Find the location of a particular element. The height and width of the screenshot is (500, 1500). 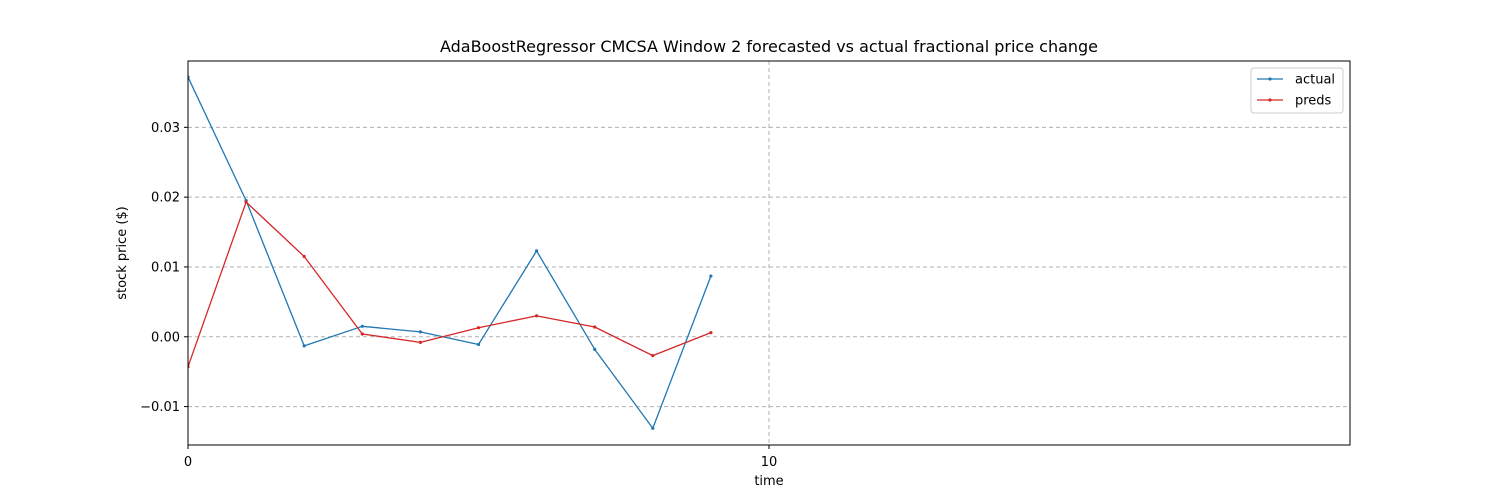

x-tick-label: 10 is located at coordinates (769, 462).